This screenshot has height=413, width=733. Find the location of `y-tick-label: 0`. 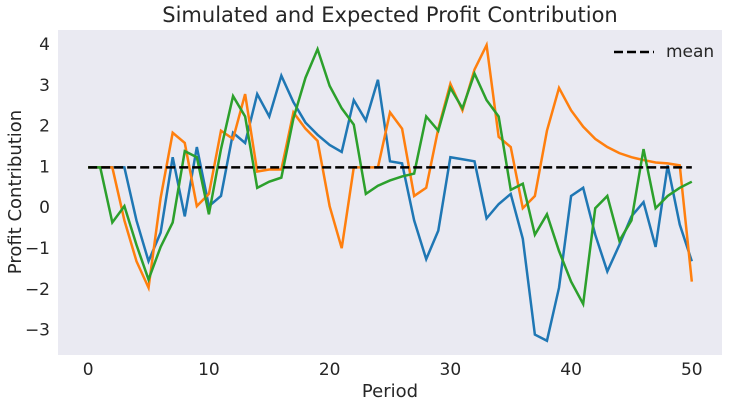

y-tick-label: 0 is located at coordinates (44, 208).